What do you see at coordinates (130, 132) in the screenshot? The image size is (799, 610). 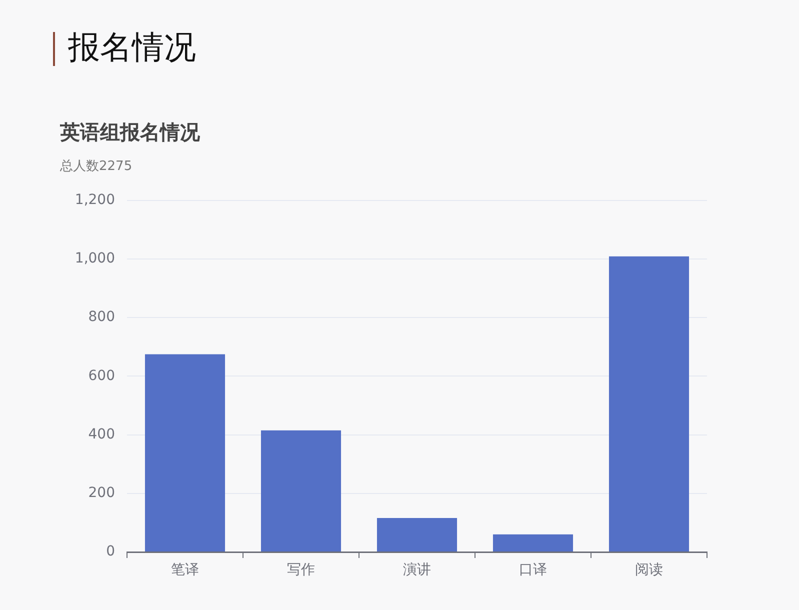 I see `chart-title: 英语组报名情况` at bounding box center [130, 132].